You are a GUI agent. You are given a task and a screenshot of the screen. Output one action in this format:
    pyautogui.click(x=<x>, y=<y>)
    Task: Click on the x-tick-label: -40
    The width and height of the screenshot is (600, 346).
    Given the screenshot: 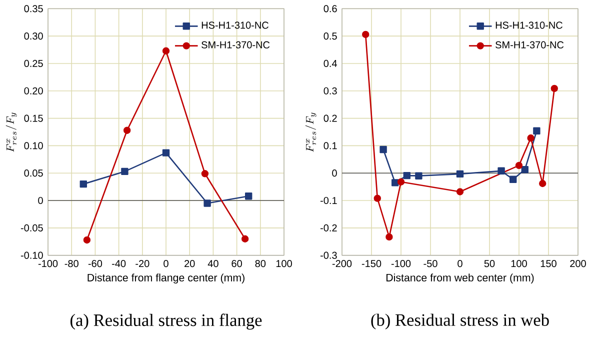 What is the action you would take?
    pyautogui.click(x=119, y=264)
    